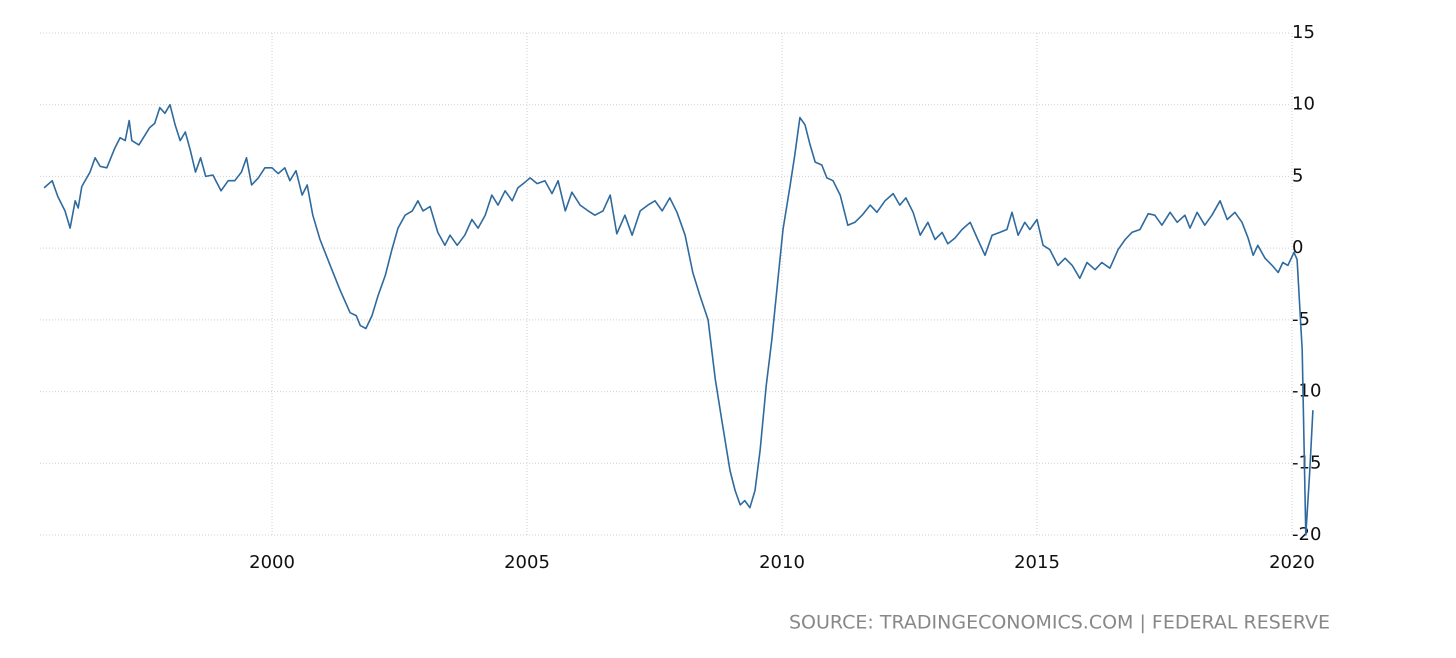 This screenshot has width=1456, height=658. Describe the element at coordinates (1303, 32) in the screenshot. I see `y-tick-label: 15` at that location.